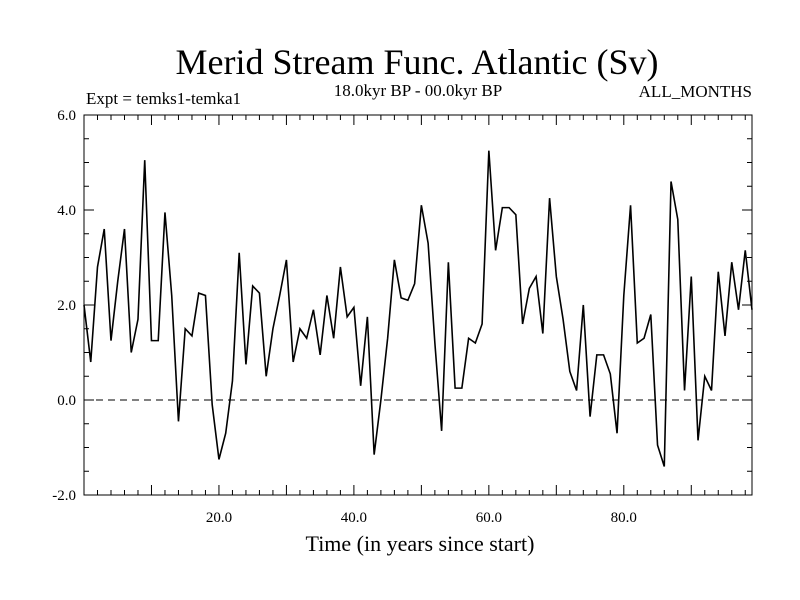  Describe the element at coordinates (66, 116) in the screenshot. I see `y-tick-label: 6.0` at that location.